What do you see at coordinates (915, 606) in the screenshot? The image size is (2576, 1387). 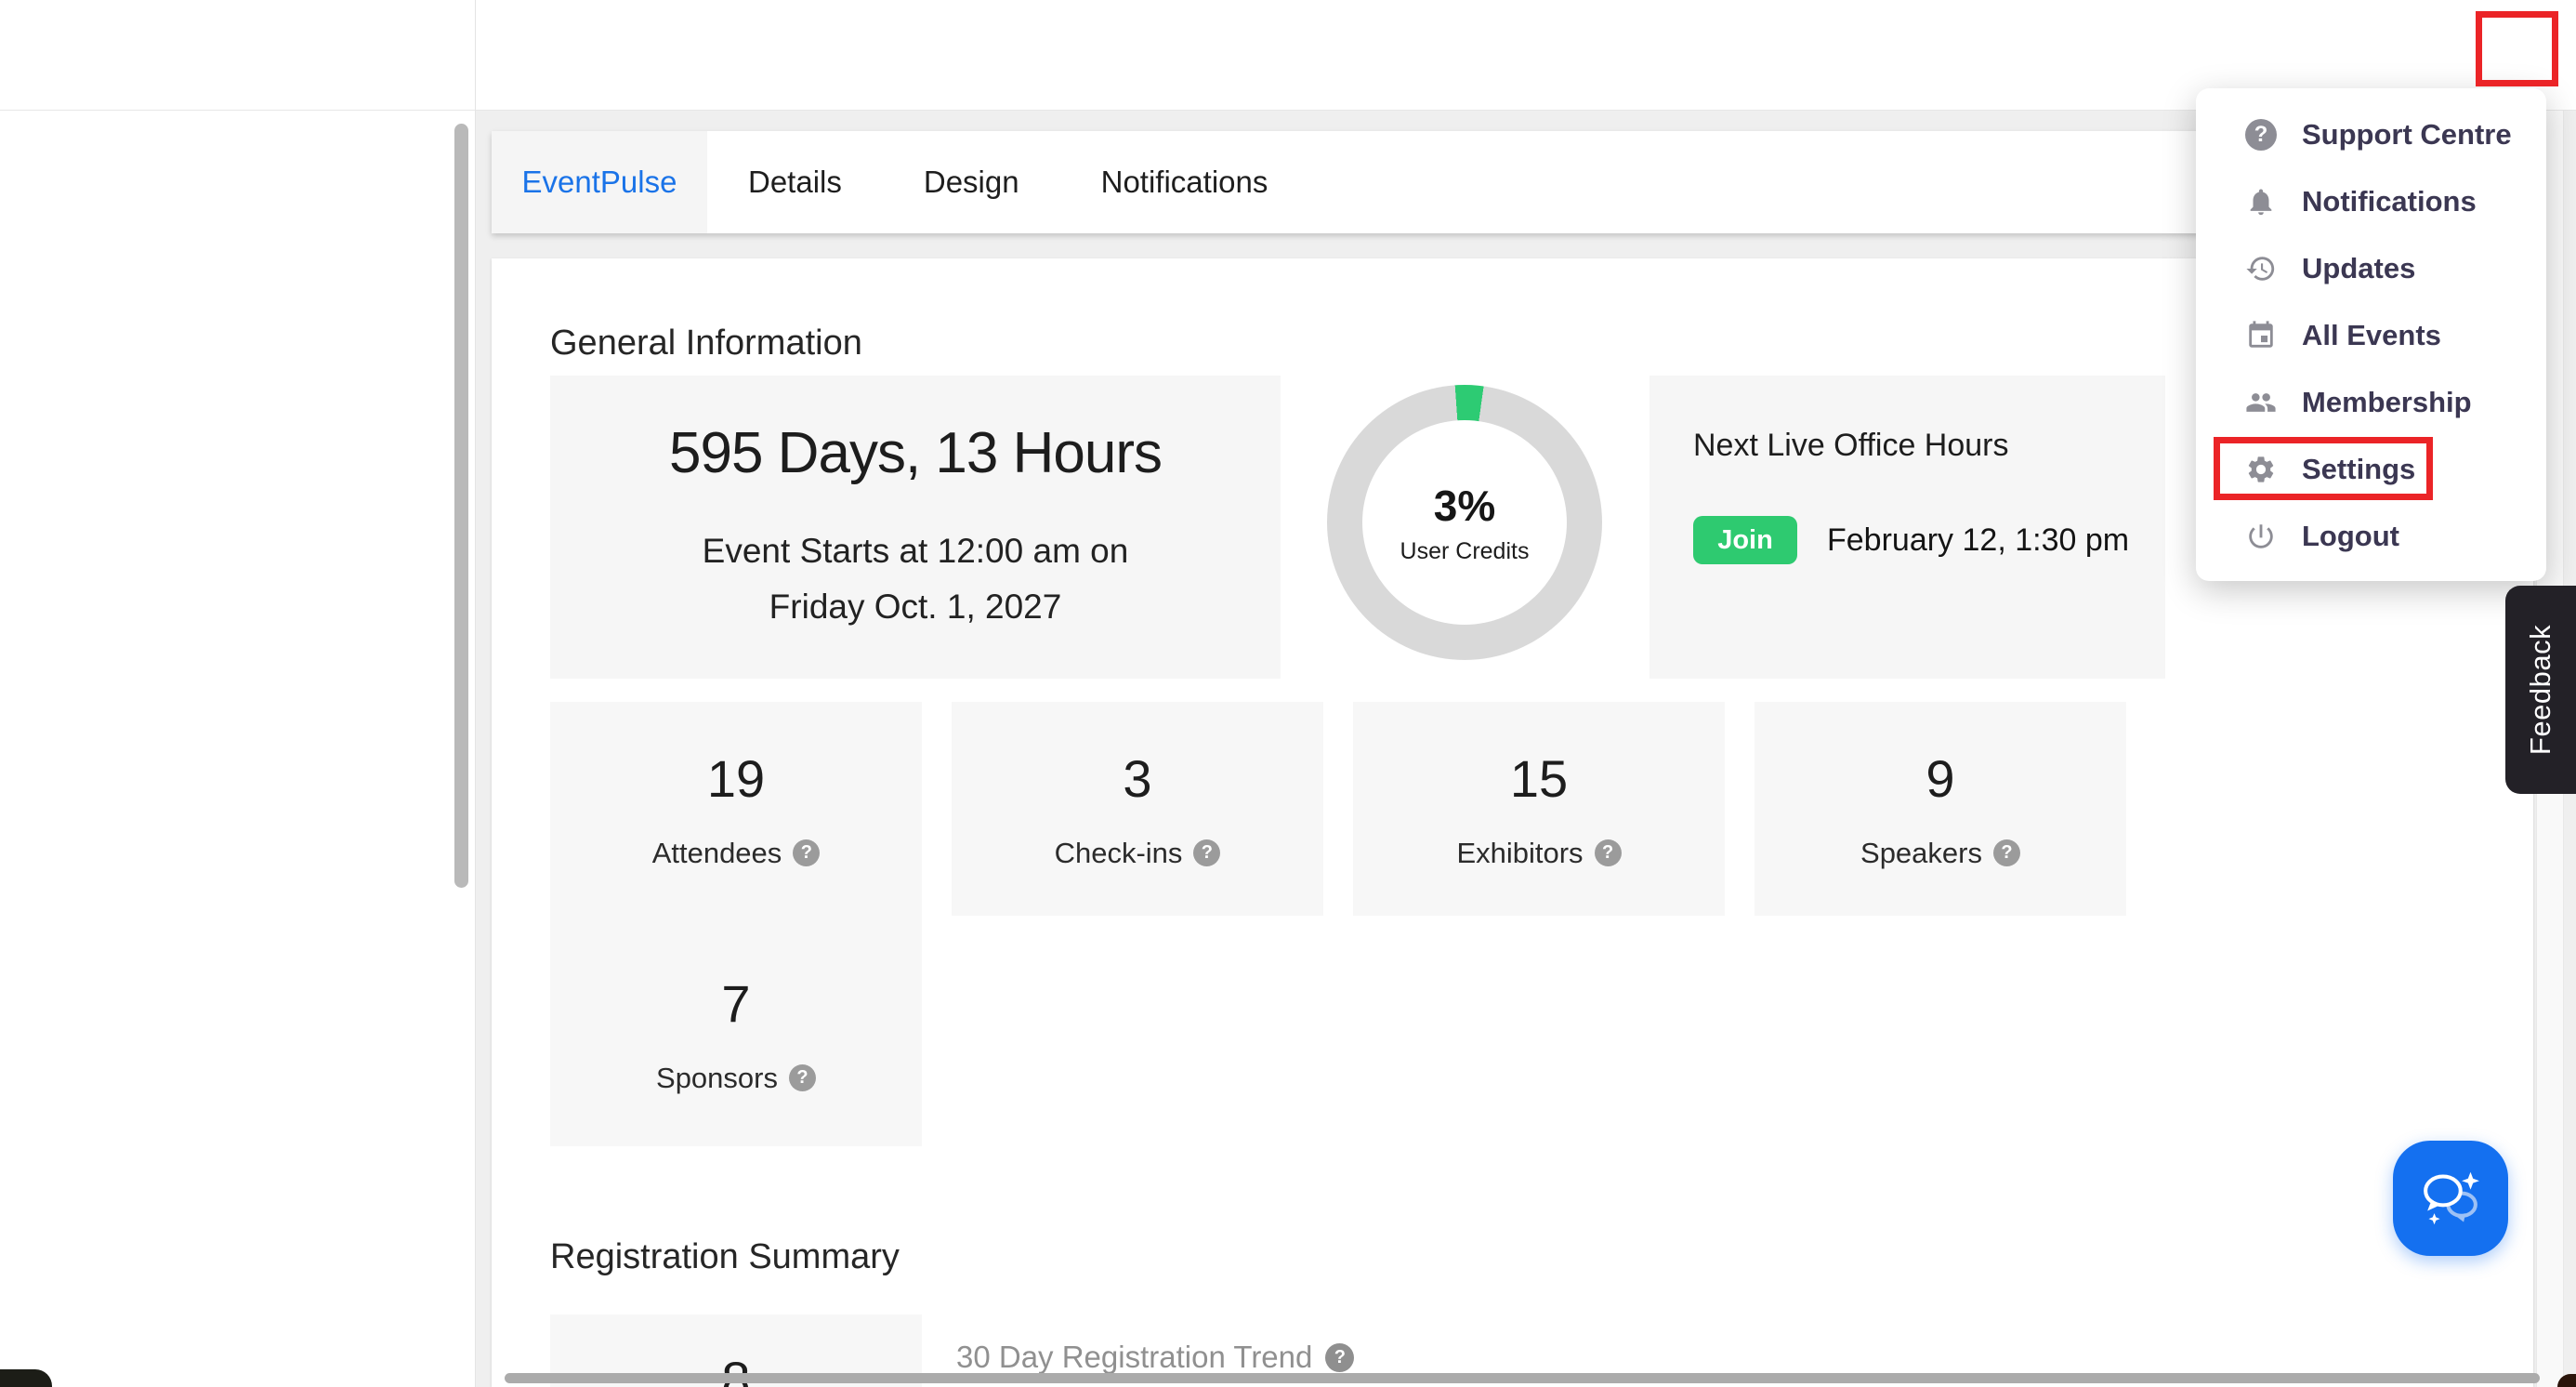 I see `countdown-line2: Friday Oct. 1, 2027` at bounding box center [915, 606].